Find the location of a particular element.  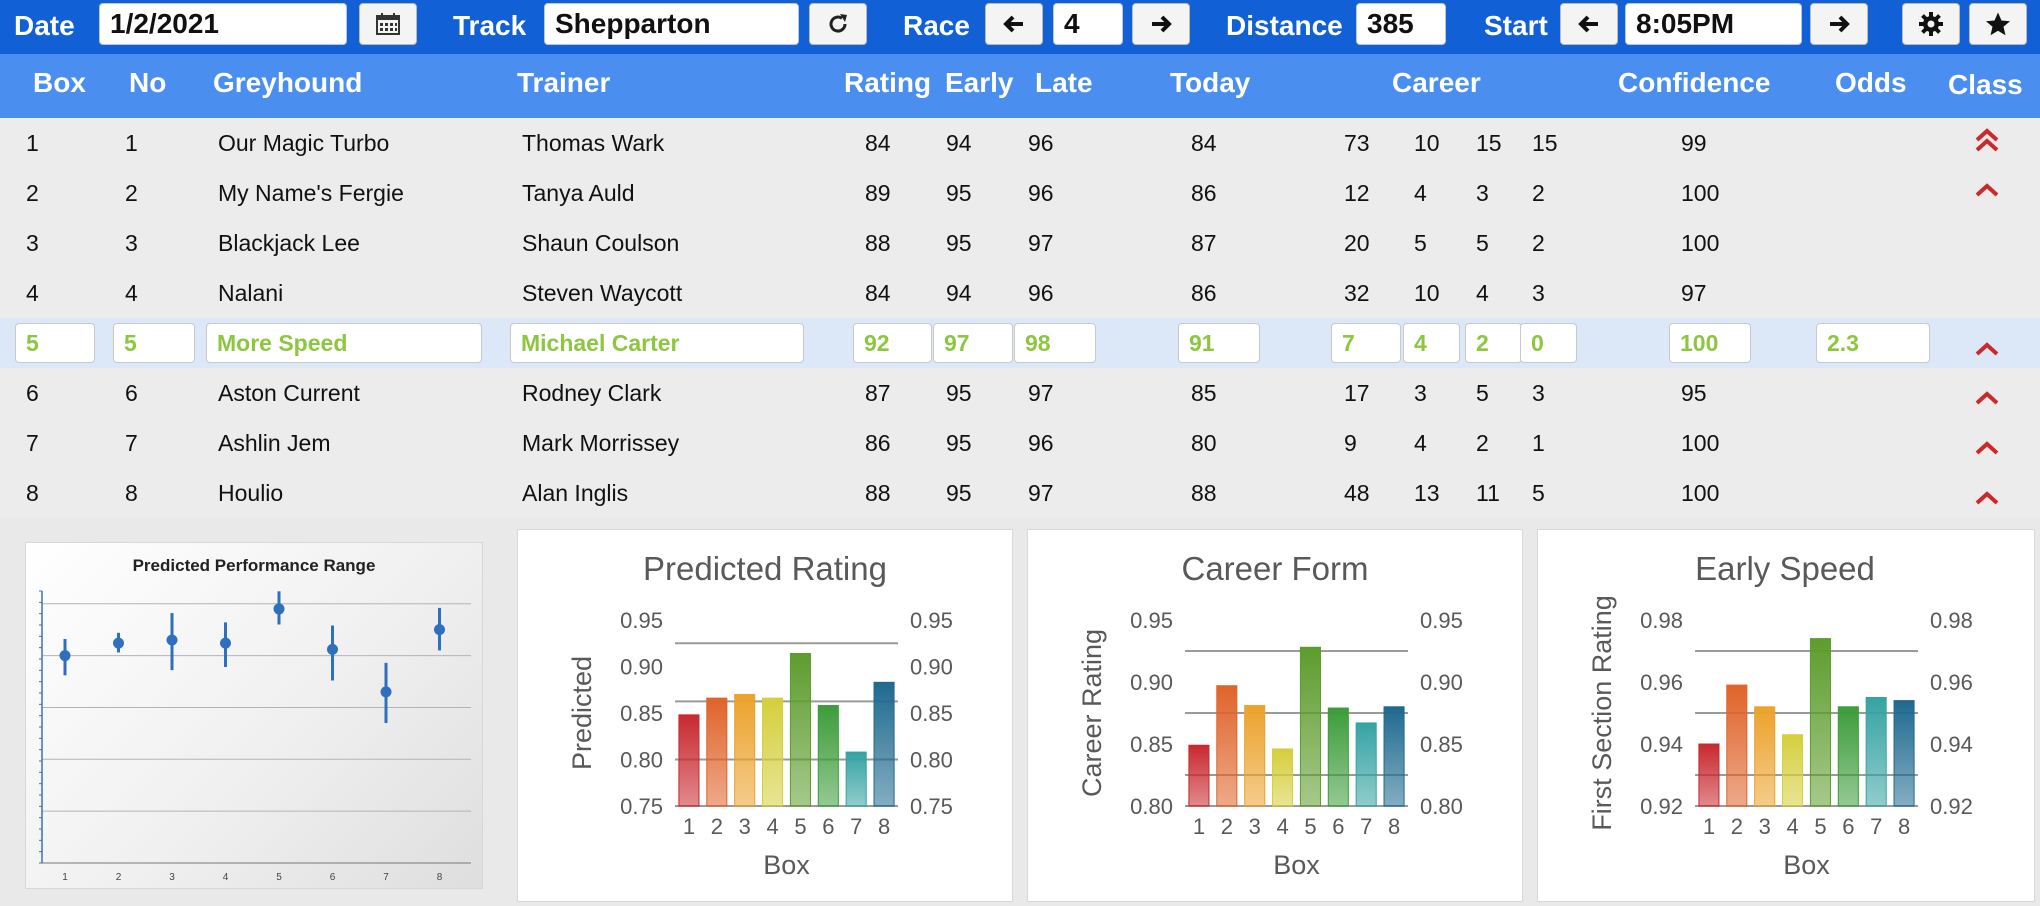

col-today: Today is located at coordinates (1210, 82).